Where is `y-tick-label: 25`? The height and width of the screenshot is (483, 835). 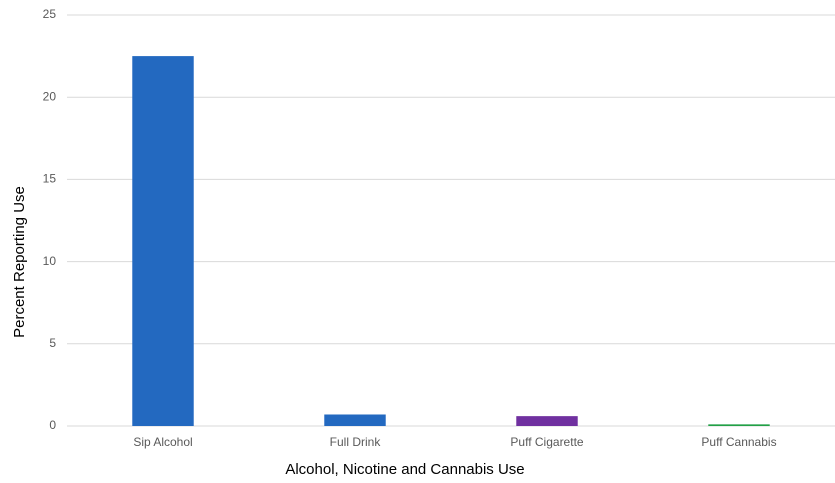 y-tick-label: 25 is located at coordinates (50, 14).